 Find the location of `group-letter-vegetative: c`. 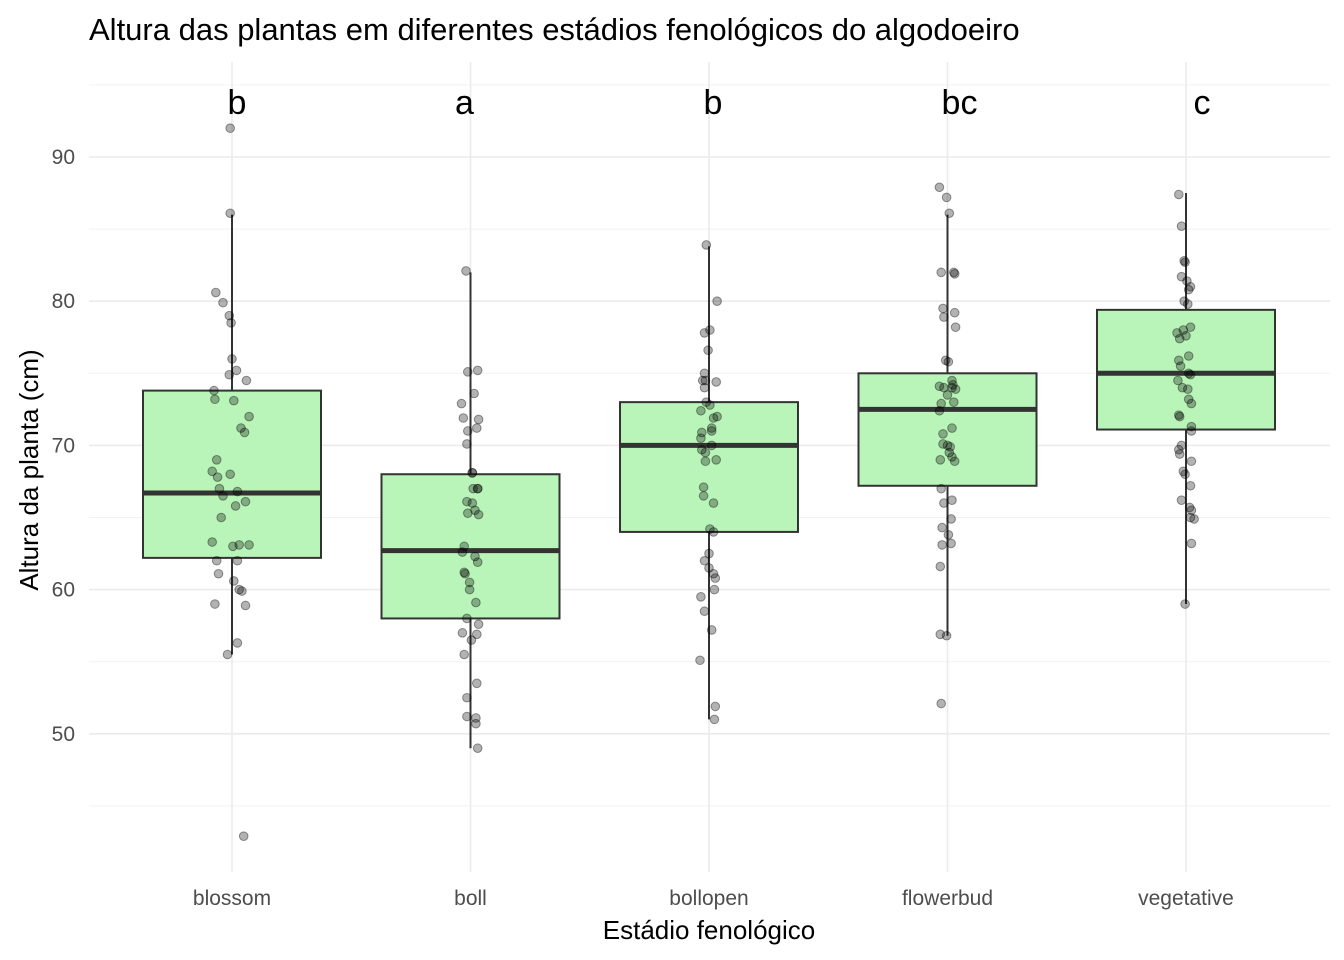

group-letter-vegetative: c is located at coordinates (1202, 103).